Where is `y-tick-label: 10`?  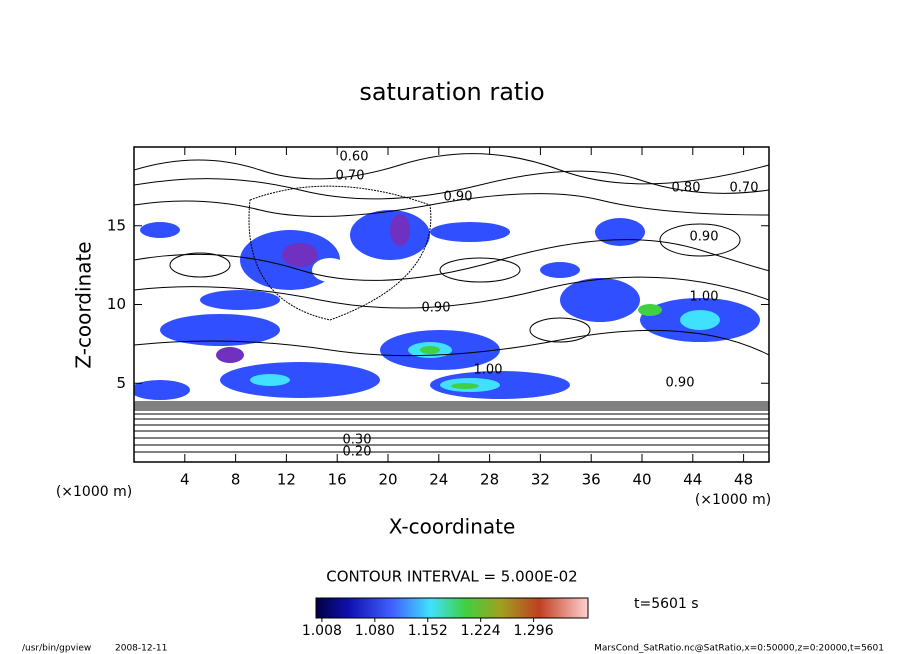 y-tick-label: 10 is located at coordinates (116, 304).